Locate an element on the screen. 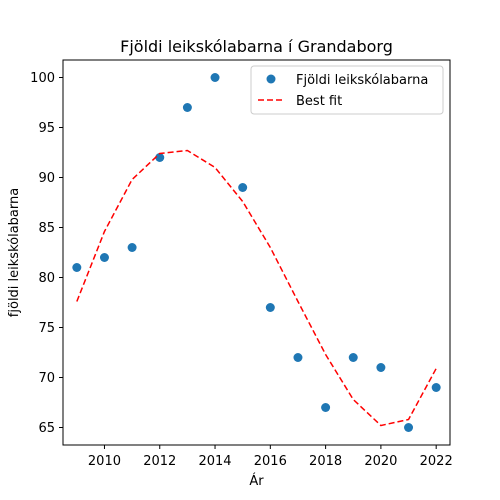 The height and width of the screenshot is (500, 500). y-tick-label: 95 is located at coordinates (46, 128).